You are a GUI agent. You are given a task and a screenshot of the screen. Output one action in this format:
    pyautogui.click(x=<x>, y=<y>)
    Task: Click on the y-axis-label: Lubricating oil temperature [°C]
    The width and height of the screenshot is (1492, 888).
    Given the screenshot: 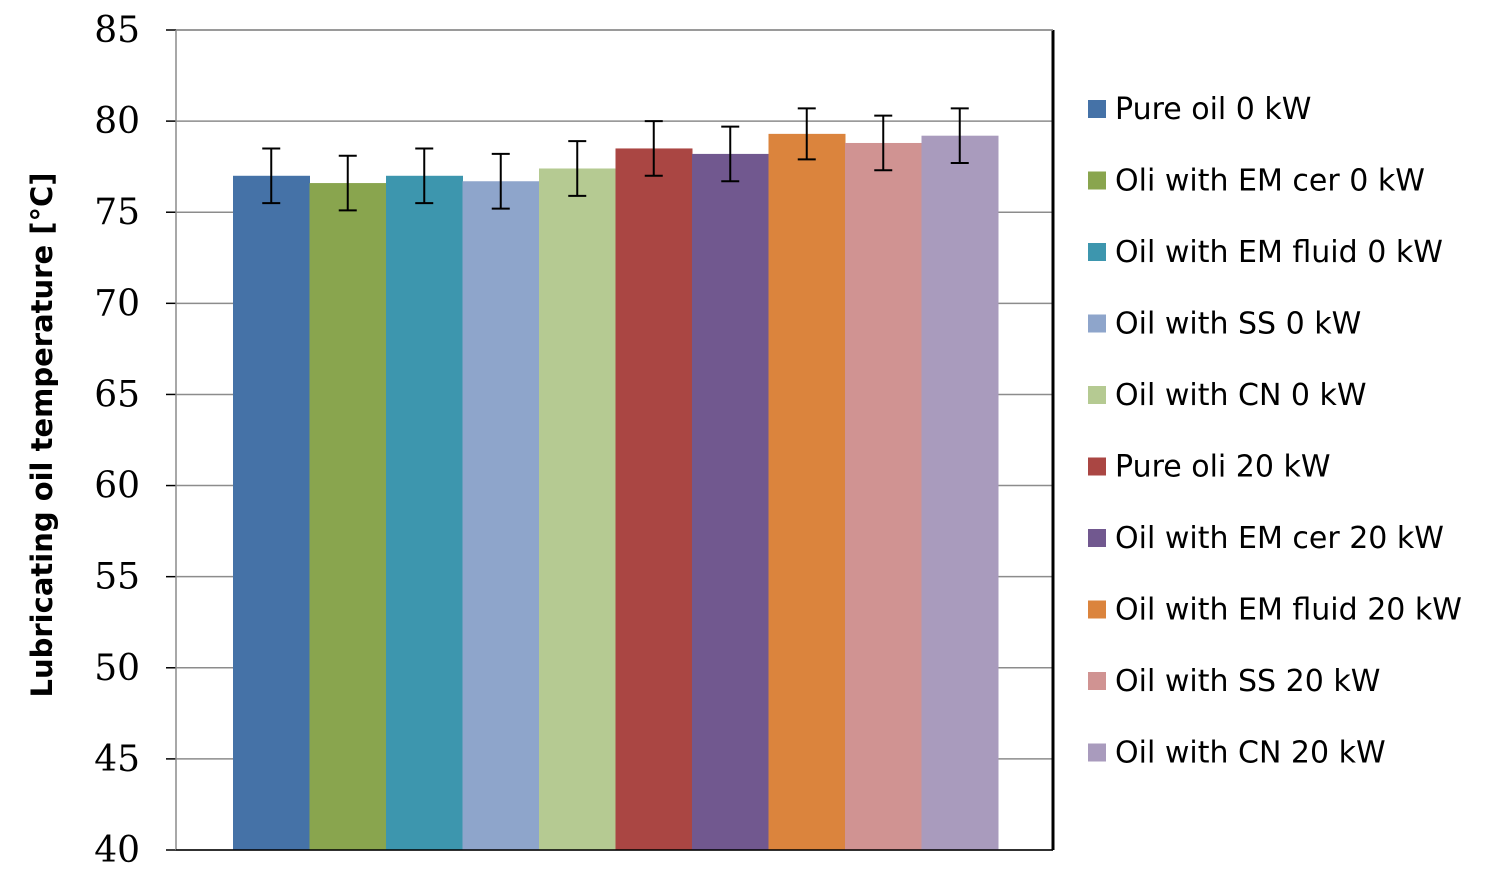 What is the action you would take?
    pyautogui.click(x=42, y=434)
    